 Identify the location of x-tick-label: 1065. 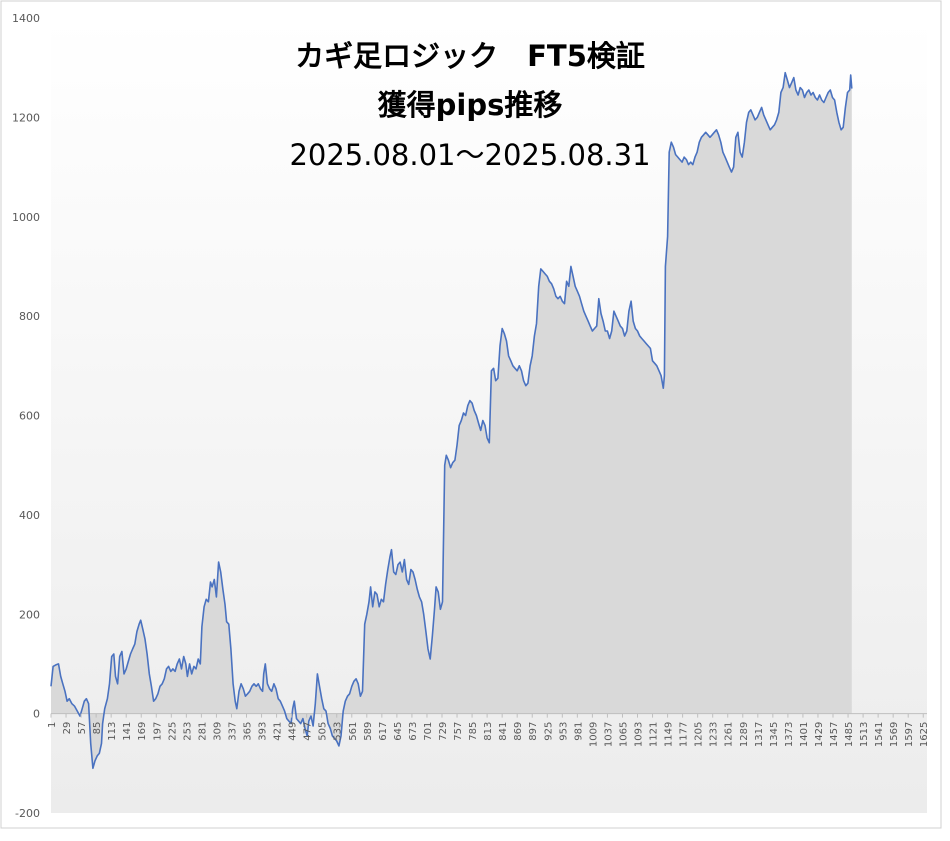
(624, 734).